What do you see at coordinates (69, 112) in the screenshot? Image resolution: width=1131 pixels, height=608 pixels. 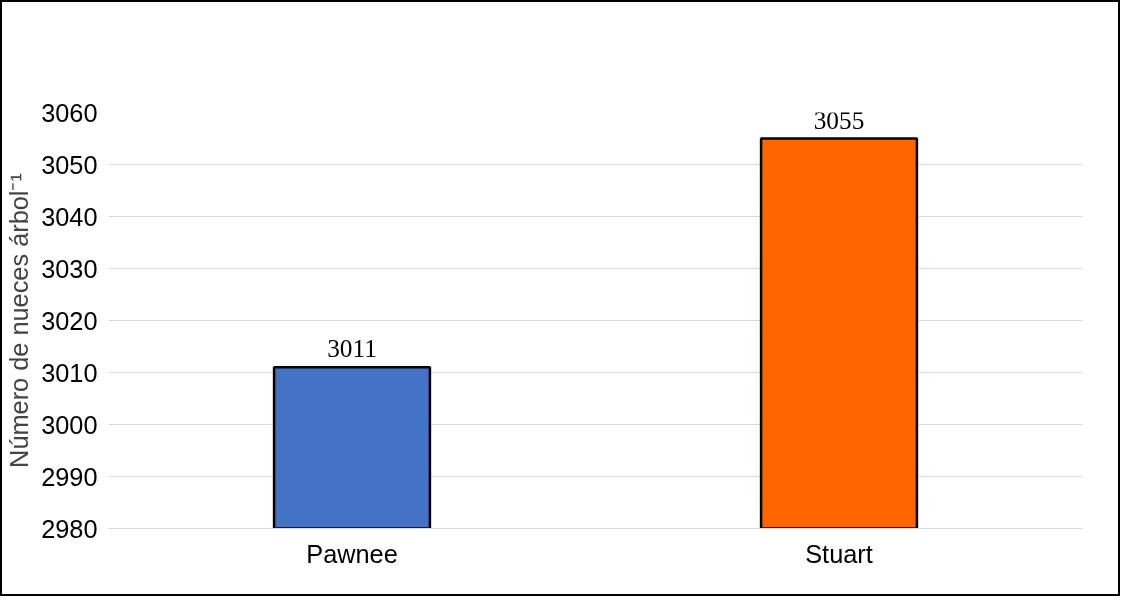 I see `y-tick-label: 3060` at bounding box center [69, 112].